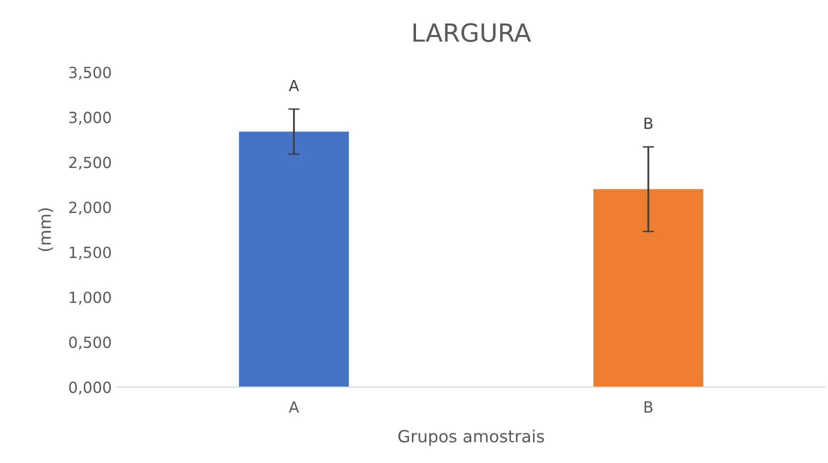 Image resolution: width=828 pixels, height=463 pixels. Describe the element at coordinates (90, 253) in the screenshot. I see `y-tick-label: 1,500` at that location.